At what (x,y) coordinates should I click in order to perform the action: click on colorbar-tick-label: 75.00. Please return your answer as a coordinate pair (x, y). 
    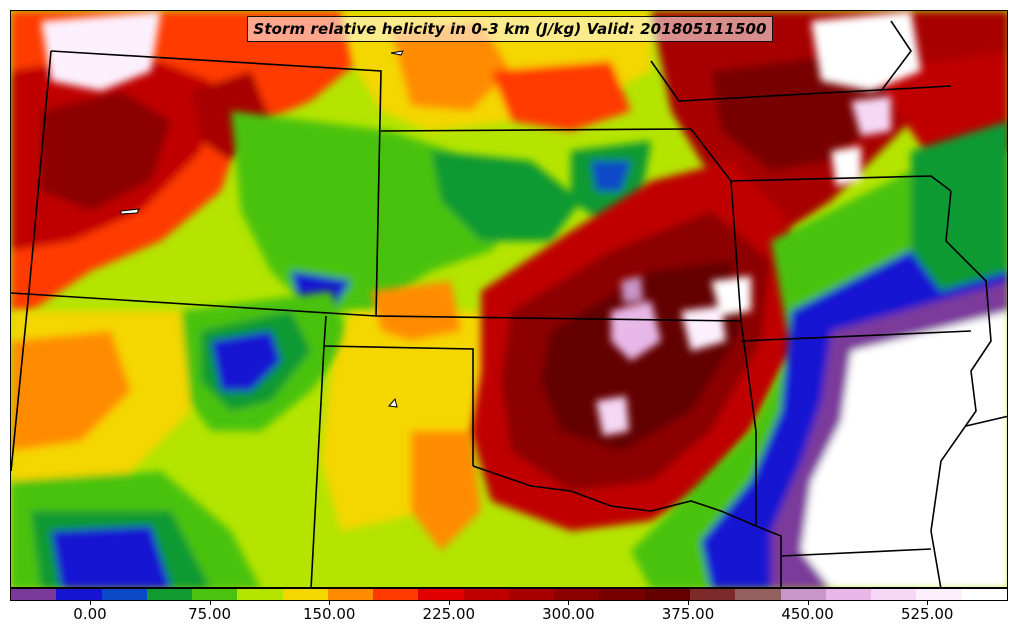
    Looking at the image, I should click on (210, 614).